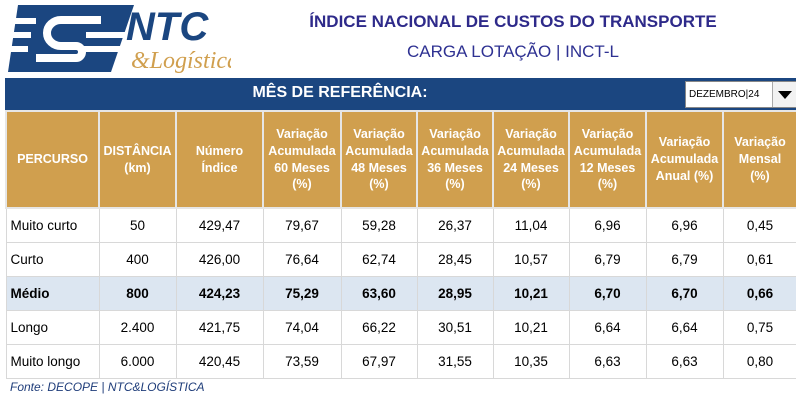 This screenshot has width=796, height=400. Describe the element at coordinates (684, 159) in the screenshot. I see `column-header: Variação Acumulada Anual (%)` at that location.